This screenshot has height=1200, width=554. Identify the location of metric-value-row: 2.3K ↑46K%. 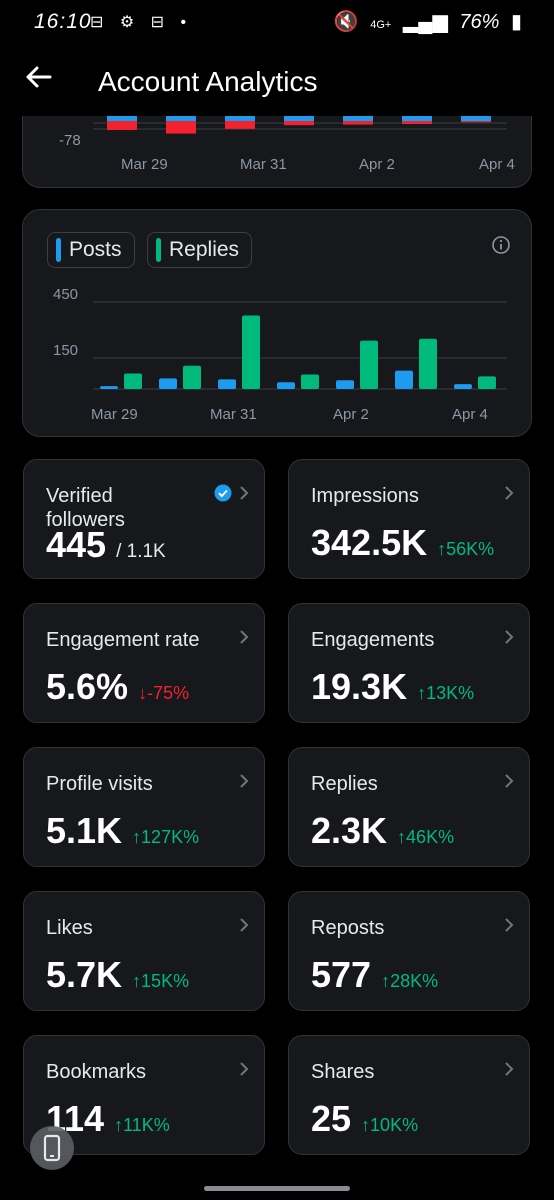
(382, 831).